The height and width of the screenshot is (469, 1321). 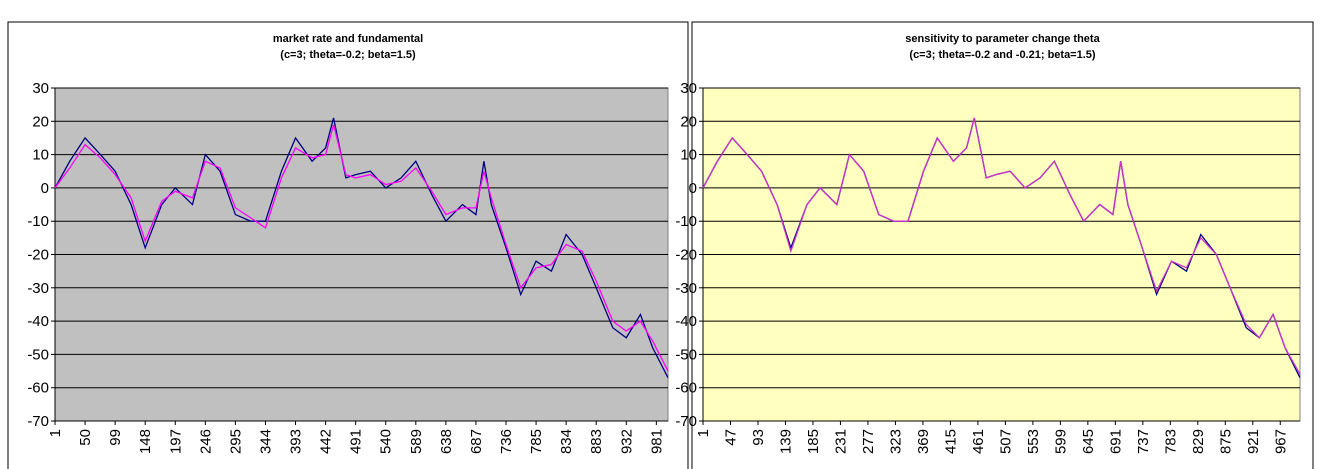 I want to click on x-tick-label: 369, so click(x=923, y=441).